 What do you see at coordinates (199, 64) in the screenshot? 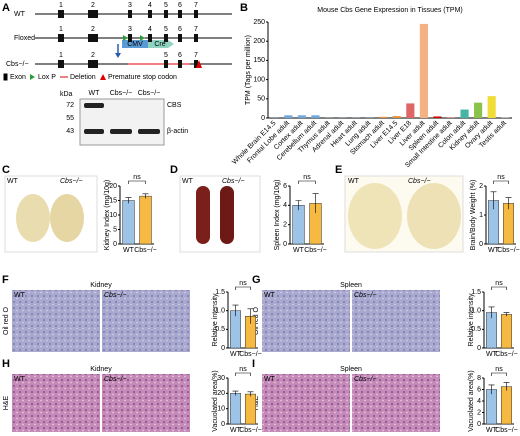
I see `stop-codon` at bounding box center [199, 64].